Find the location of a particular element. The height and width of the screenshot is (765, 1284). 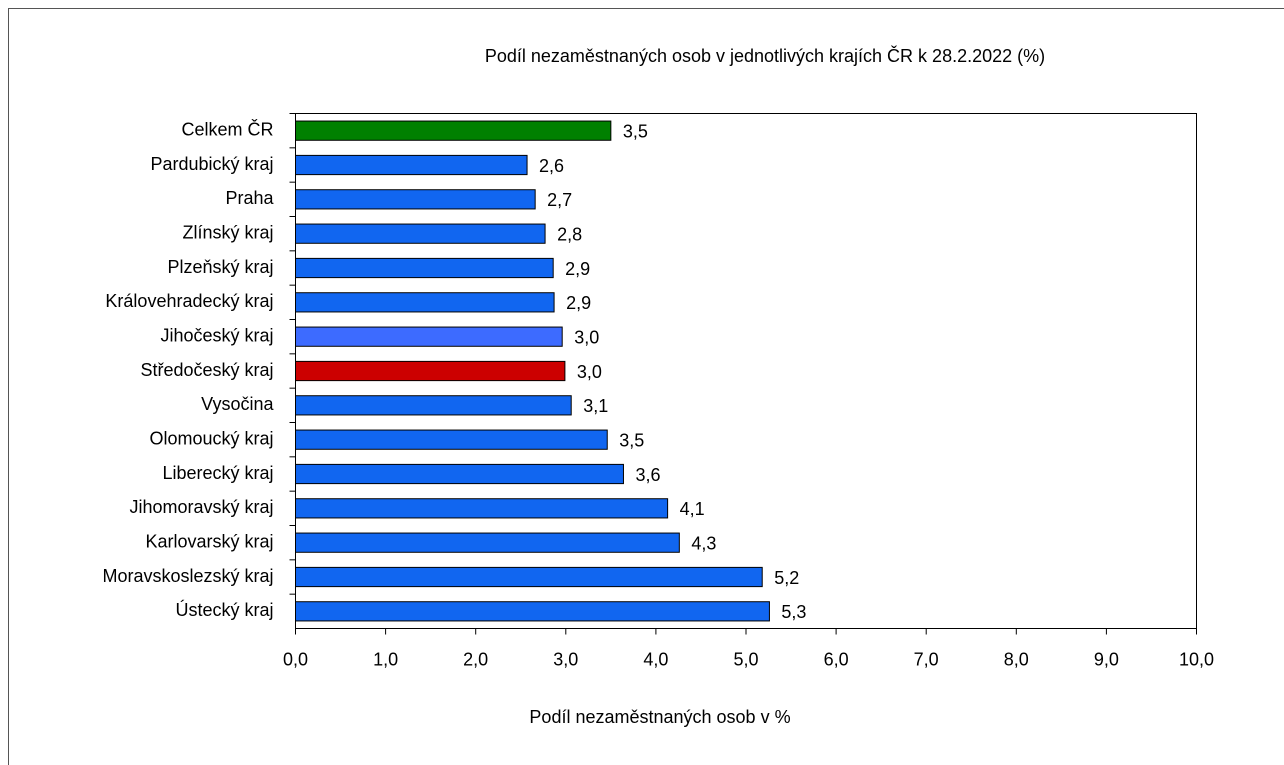

y-tick-label: Praha is located at coordinates (249, 198).